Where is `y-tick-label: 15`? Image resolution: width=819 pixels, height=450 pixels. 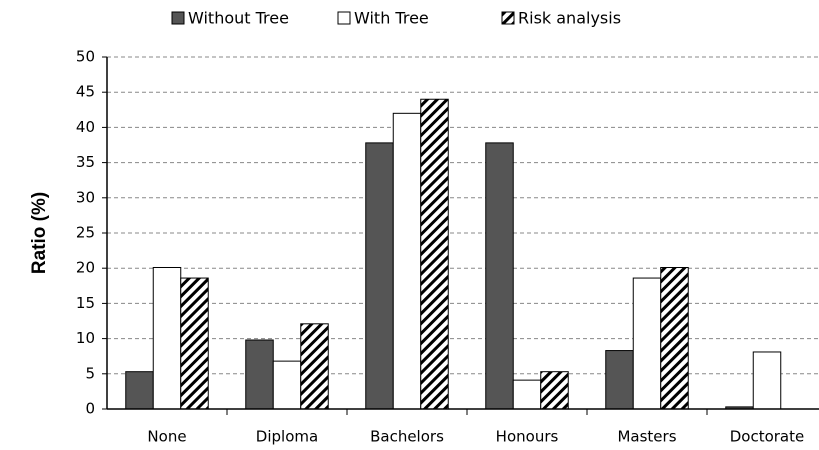
y-tick-label: 15 is located at coordinates (85, 303).